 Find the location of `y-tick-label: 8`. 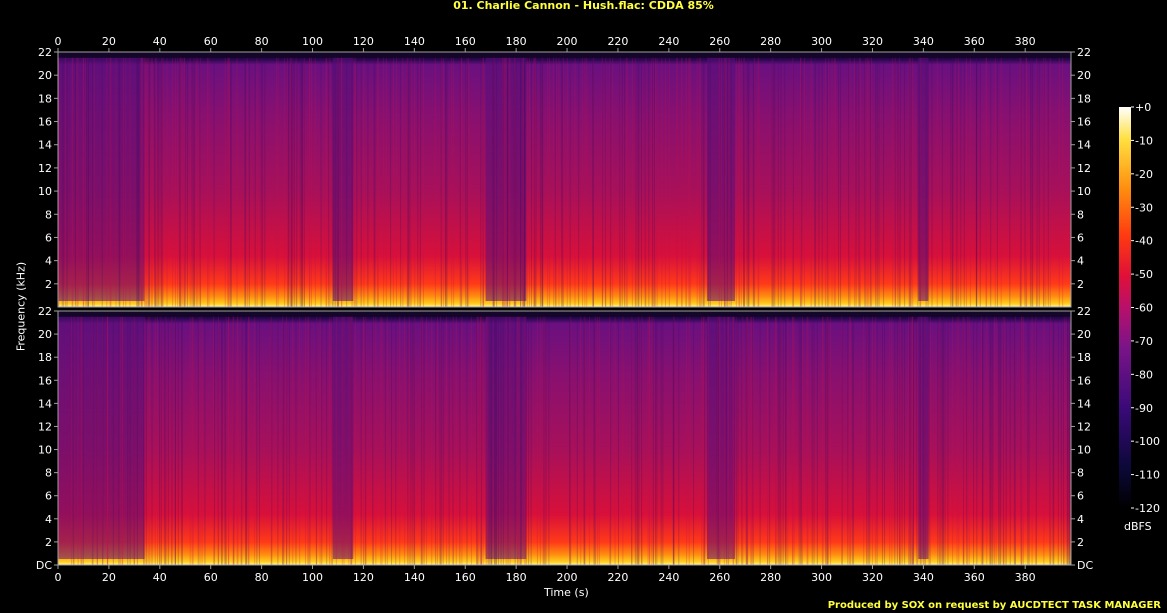

y-tick-label: 8 is located at coordinates (48, 473).